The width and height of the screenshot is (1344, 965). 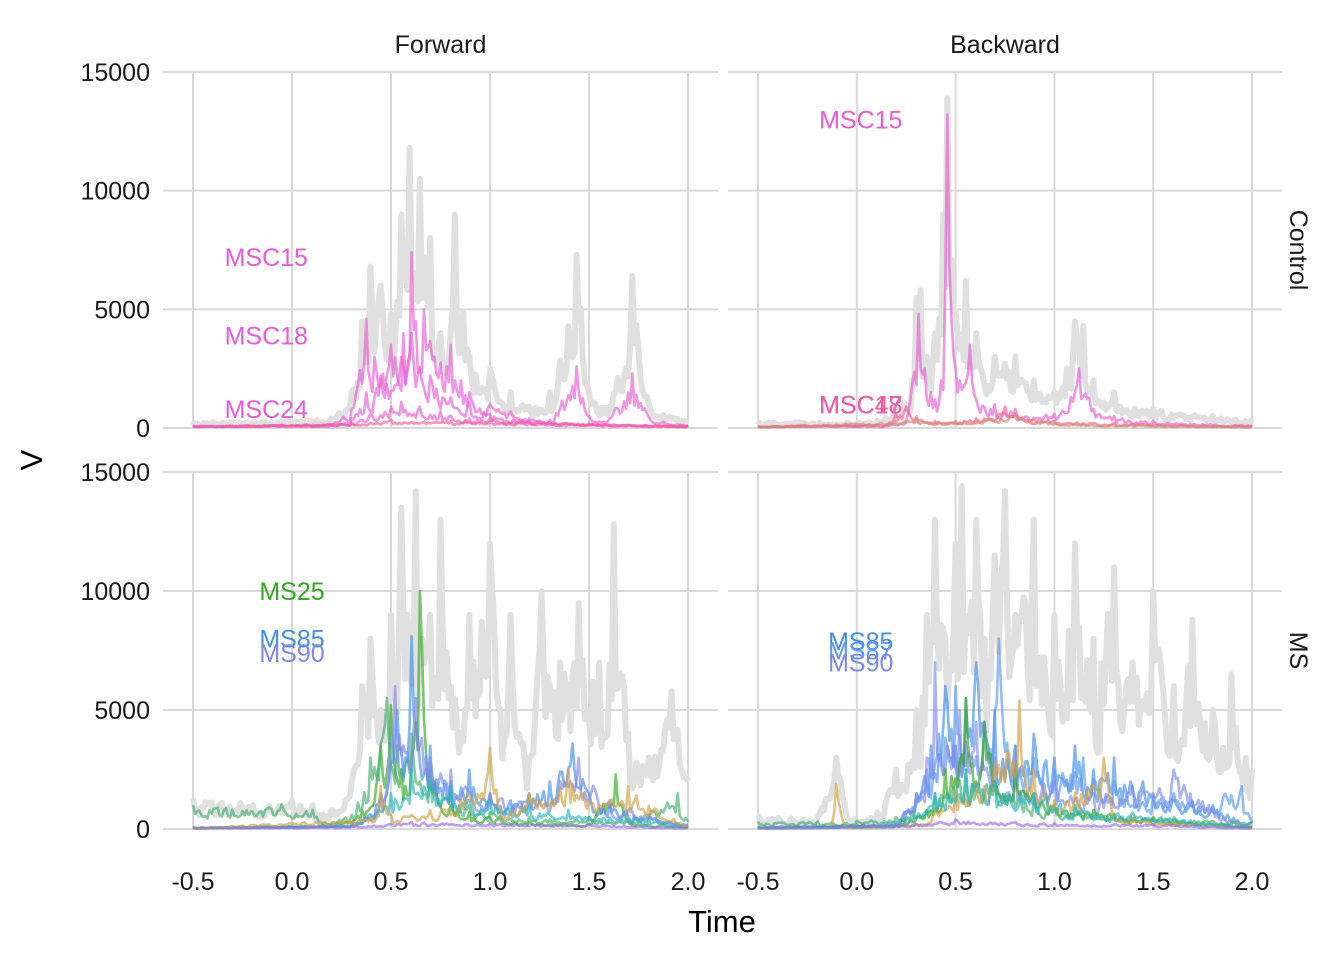 I want to click on x-axis-title: Time, so click(x=722, y=921).